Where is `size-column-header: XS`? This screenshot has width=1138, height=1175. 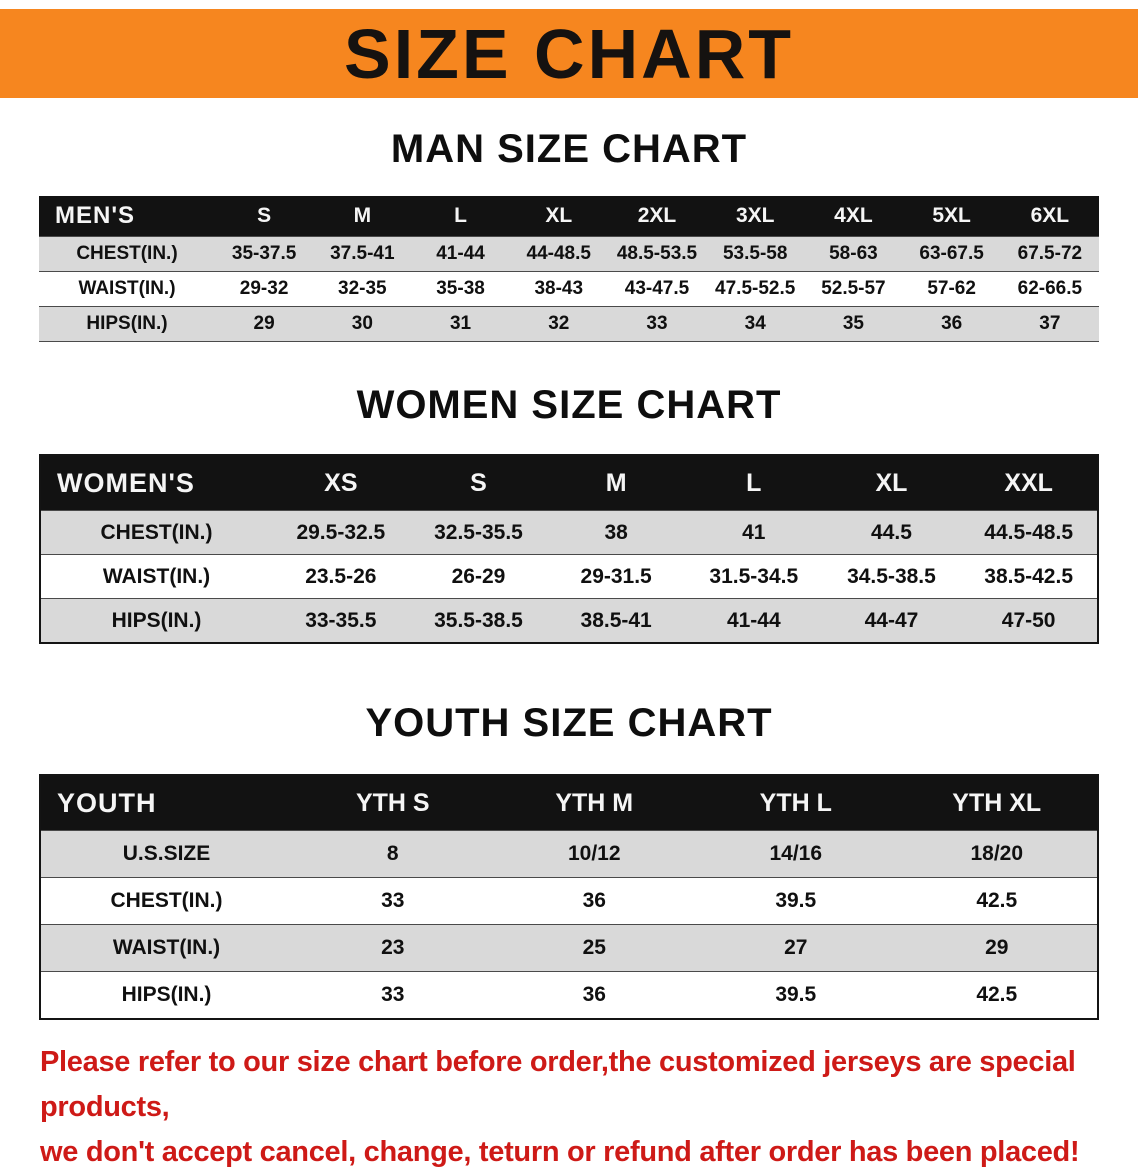
size-column-header: XS is located at coordinates (341, 483).